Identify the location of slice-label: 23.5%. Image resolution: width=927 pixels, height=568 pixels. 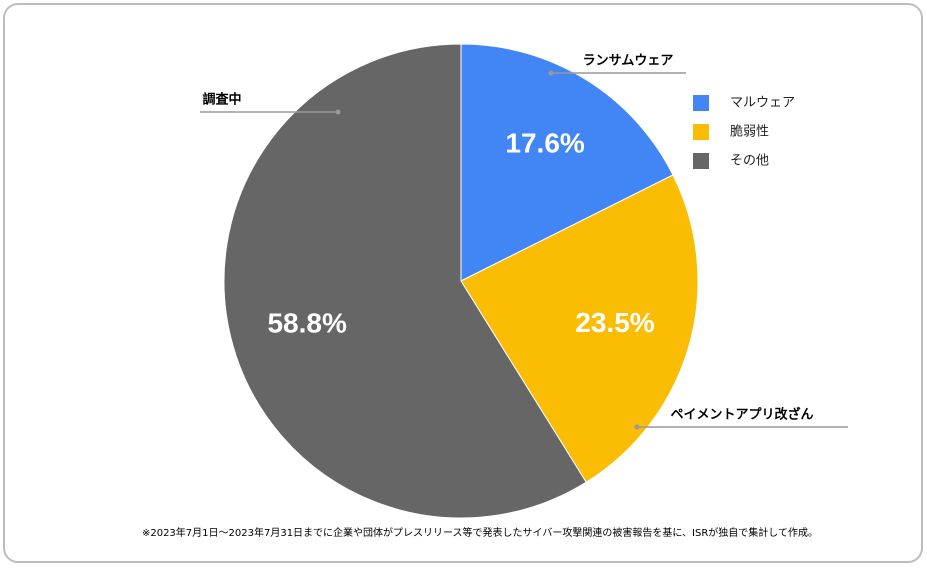
(614, 322).